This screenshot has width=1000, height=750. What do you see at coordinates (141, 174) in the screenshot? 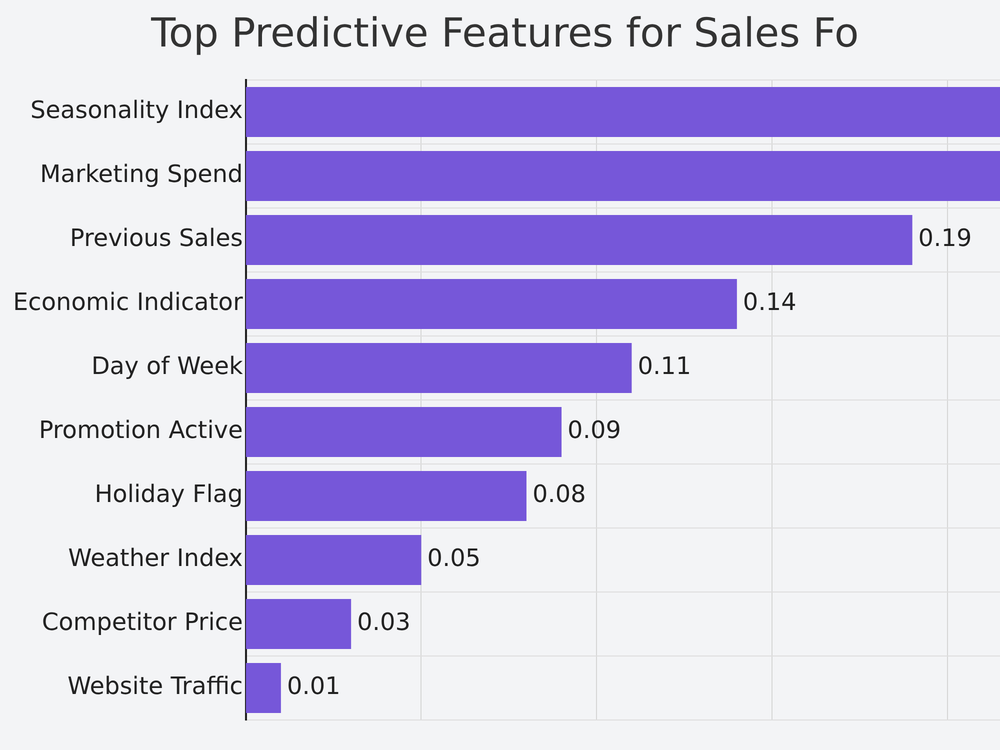
I see `y-tick-label: Marketing Spend` at bounding box center [141, 174].